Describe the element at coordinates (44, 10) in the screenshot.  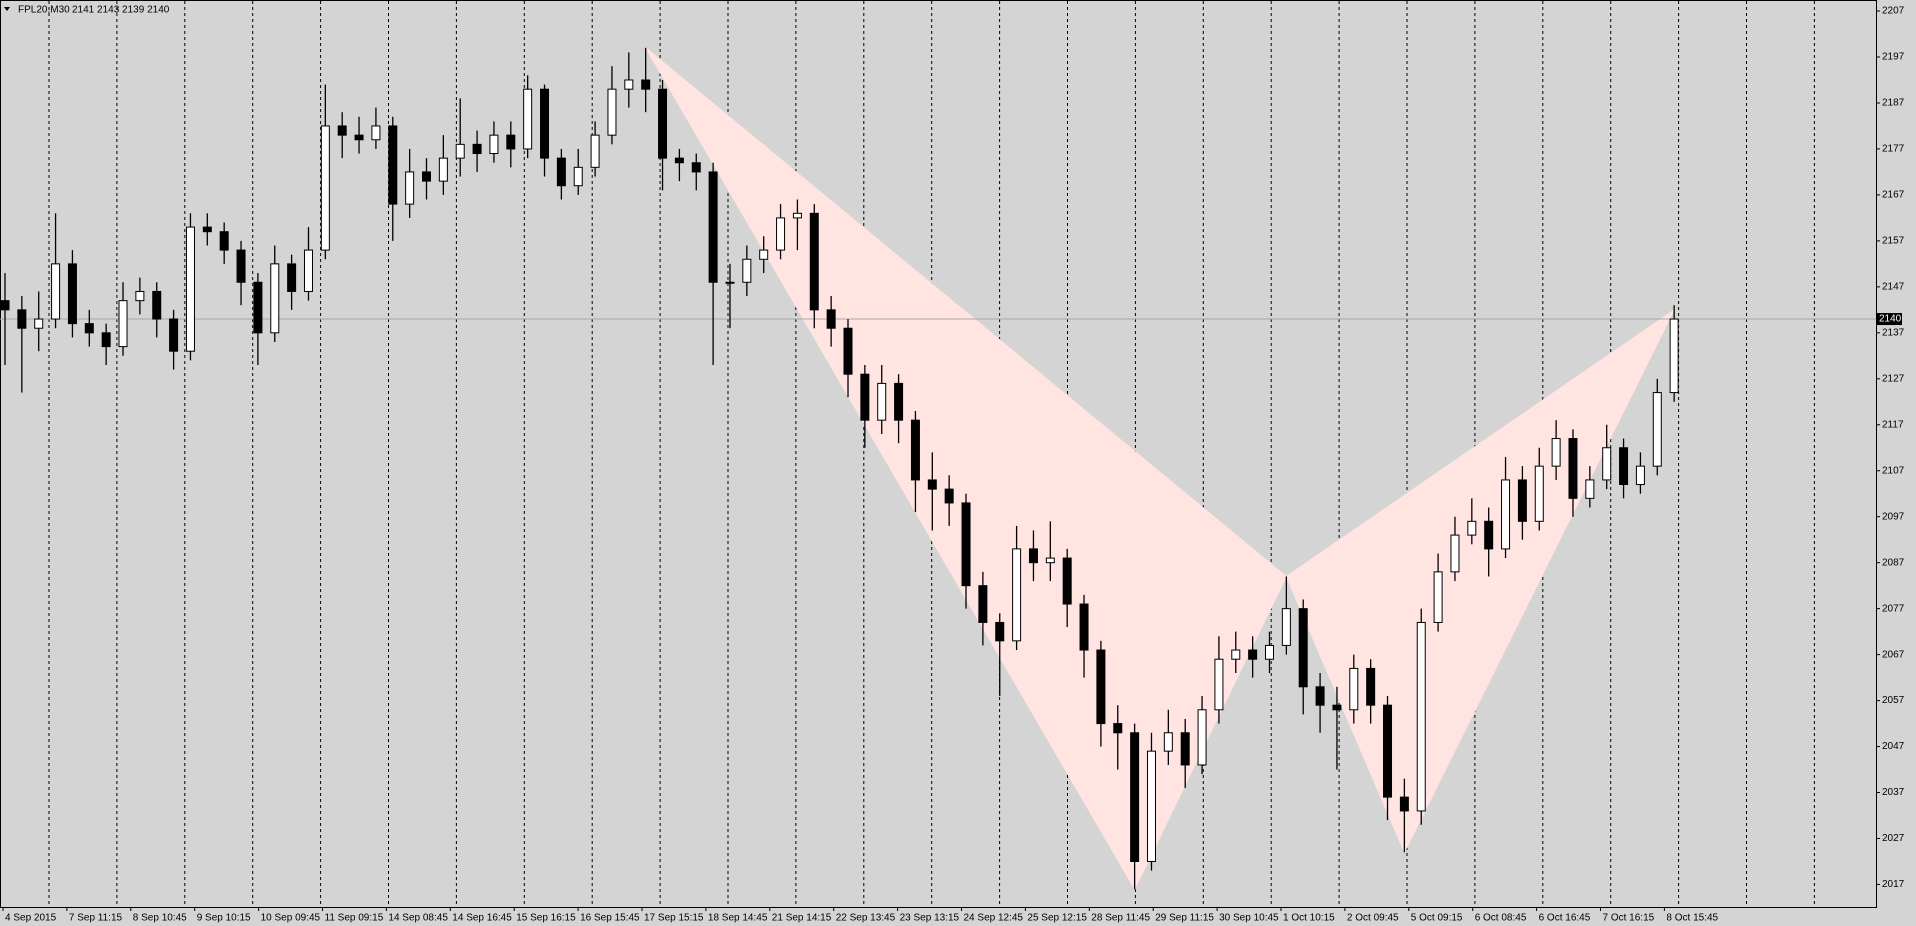
I see `symbol-title: FPL20,M30` at that location.